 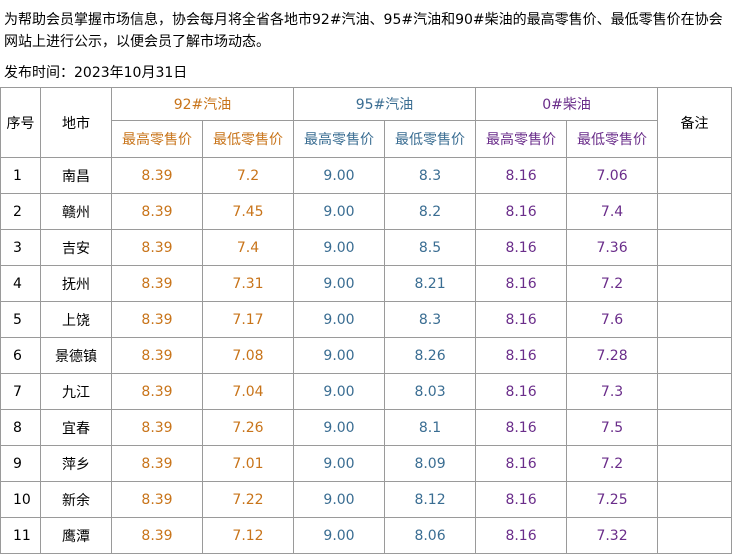 What do you see at coordinates (20, 391) in the screenshot?
I see `cell-seq: 7` at bounding box center [20, 391].